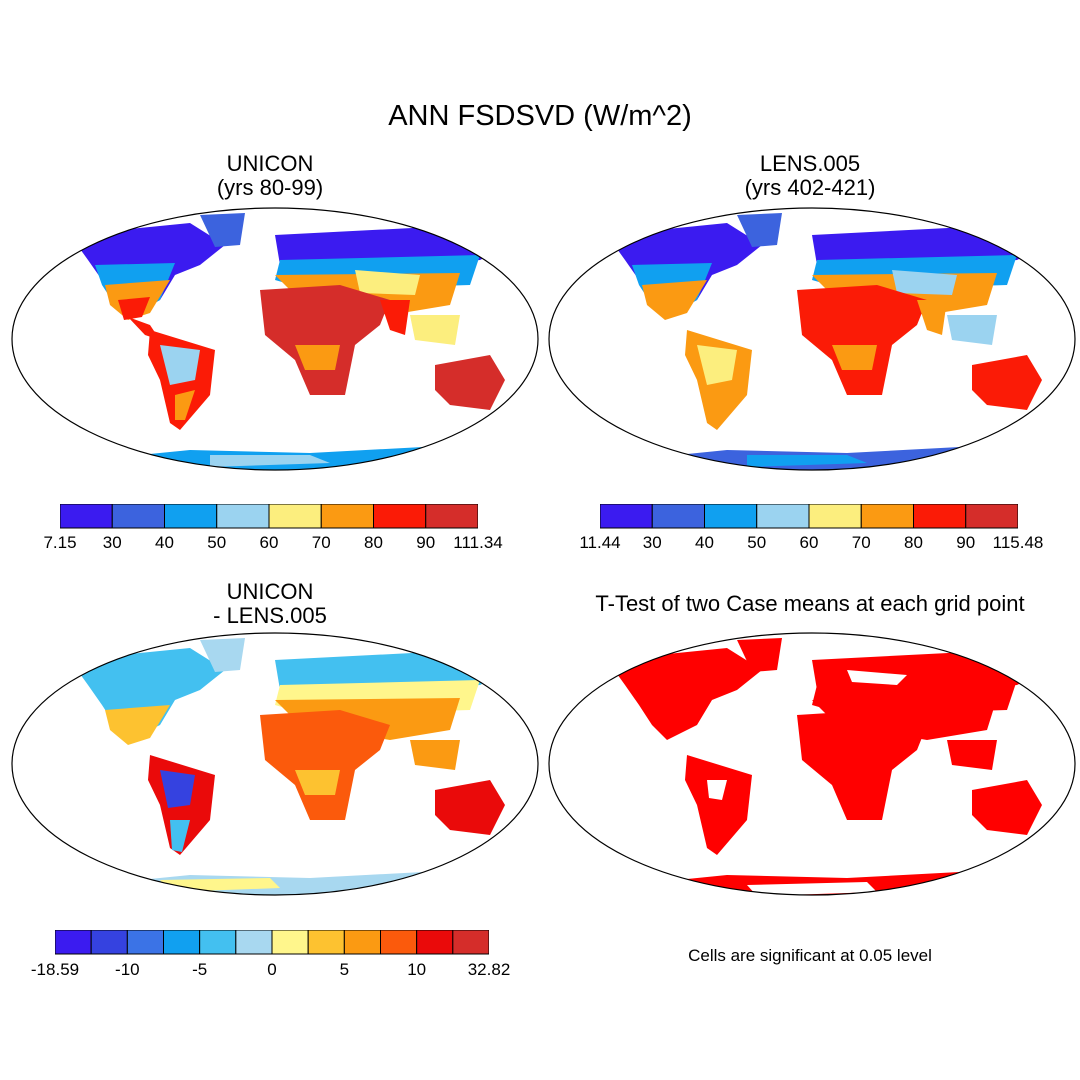  What do you see at coordinates (275, 339) in the screenshot?
I see `map-unicon` at bounding box center [275, 339].